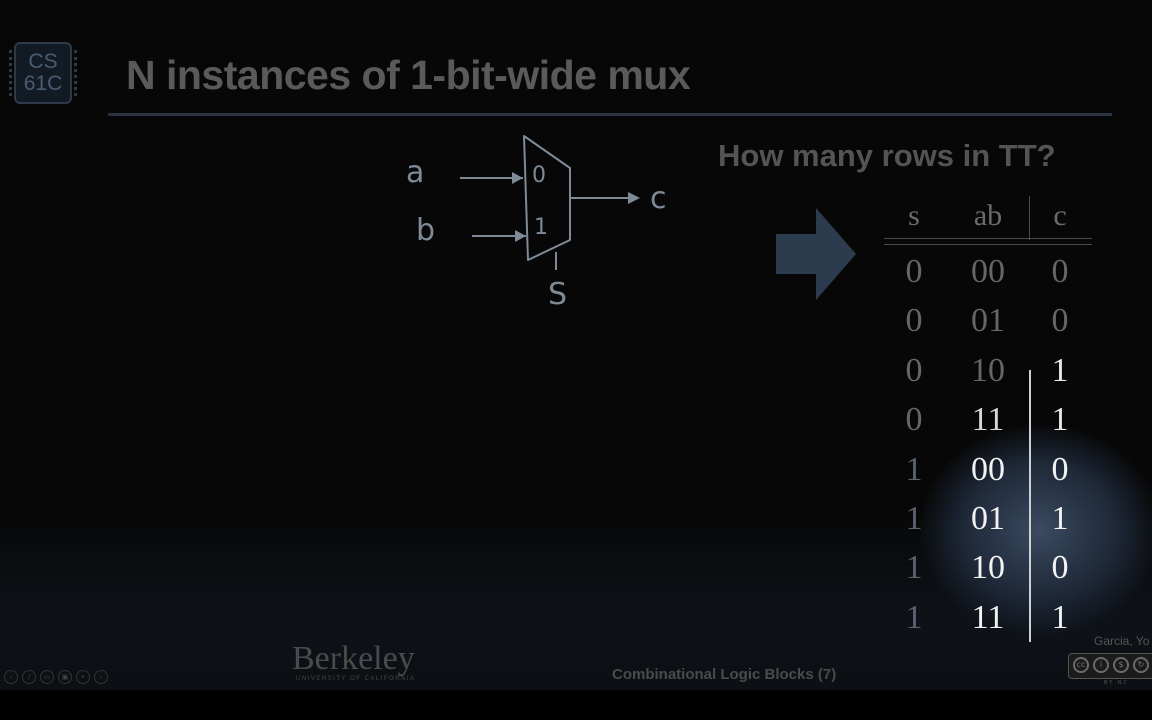 Image resolution: width=1152 pixels, height=720 pixels. Describe the element at coordinates (29, 677) in the screenshot. I see `nav-pen-icon: /` at that location.